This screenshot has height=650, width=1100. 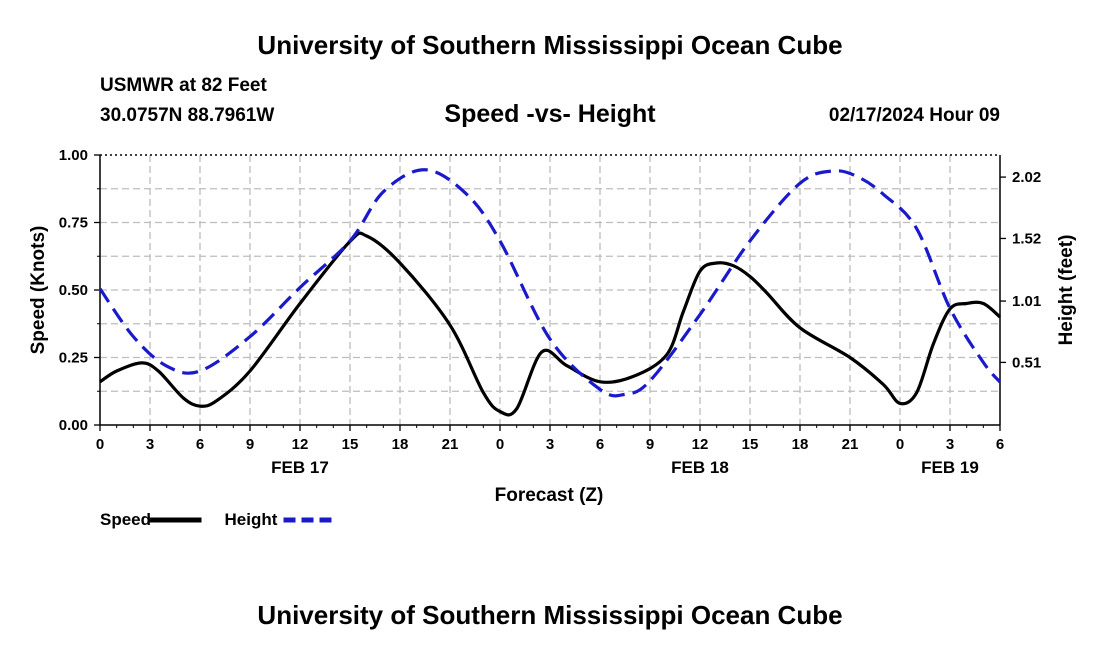 What do you see at coordinates (251, 519) in the screenshot?
I see `legend-label-height: Height` at bounding box center [251, 519].